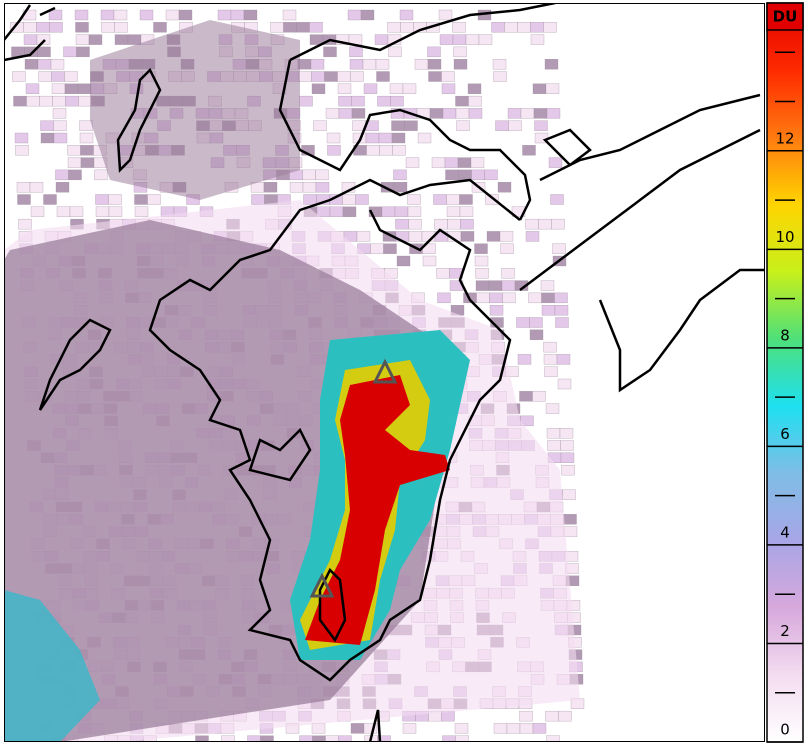 The width and height of the screenshot is (805, 746). I want to click on colorbar-tick-label: 0, so click(785, 730).